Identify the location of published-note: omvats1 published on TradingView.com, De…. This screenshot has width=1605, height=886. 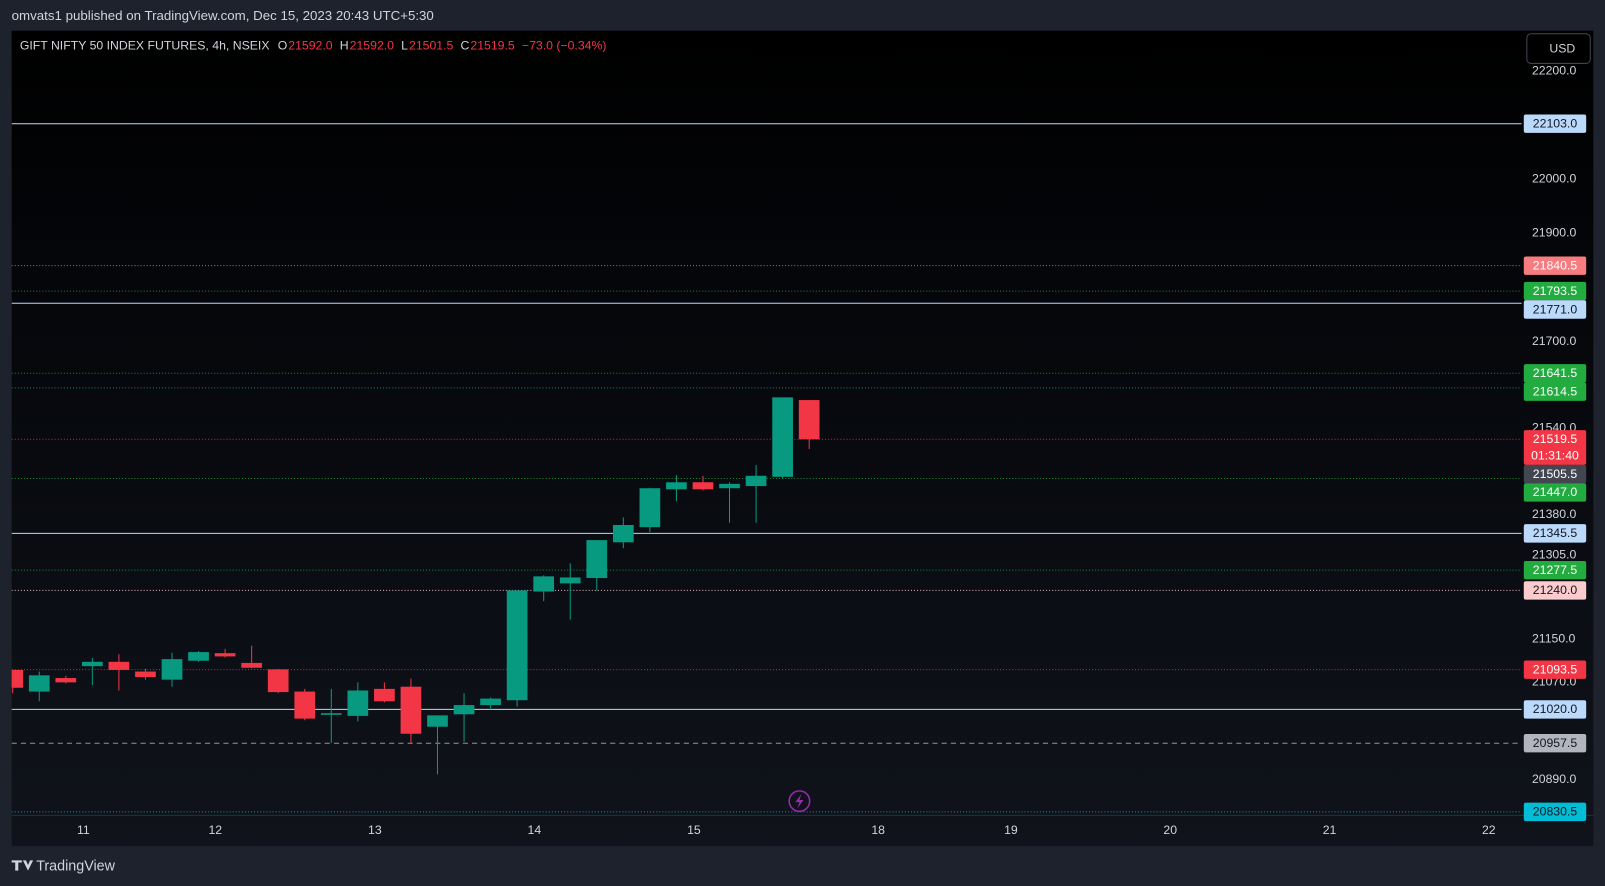
(223, 15).